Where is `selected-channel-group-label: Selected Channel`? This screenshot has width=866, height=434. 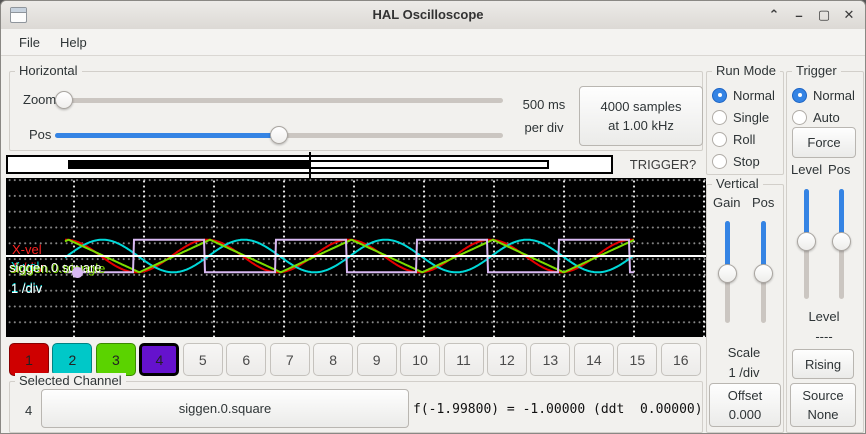 selected-channel-group-label: Selected Channel is located at coordinates (70, 380).